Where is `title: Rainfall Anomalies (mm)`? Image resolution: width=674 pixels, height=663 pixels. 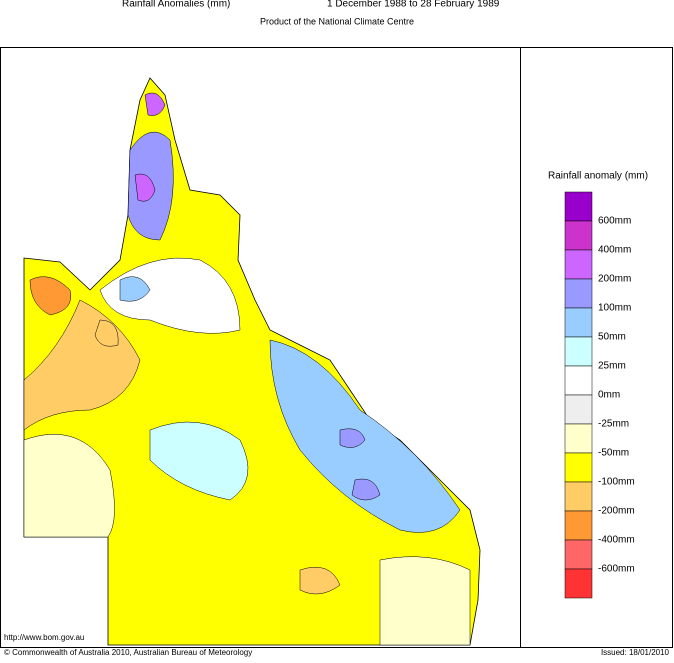 title: Rainfall Anomalies (mm) is located at coordinates (176, 5).